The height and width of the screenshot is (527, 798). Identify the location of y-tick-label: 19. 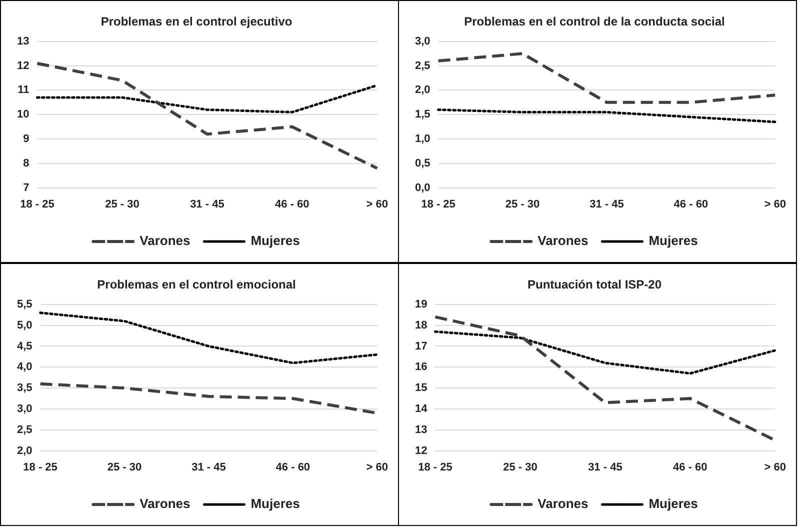
(421, 304).